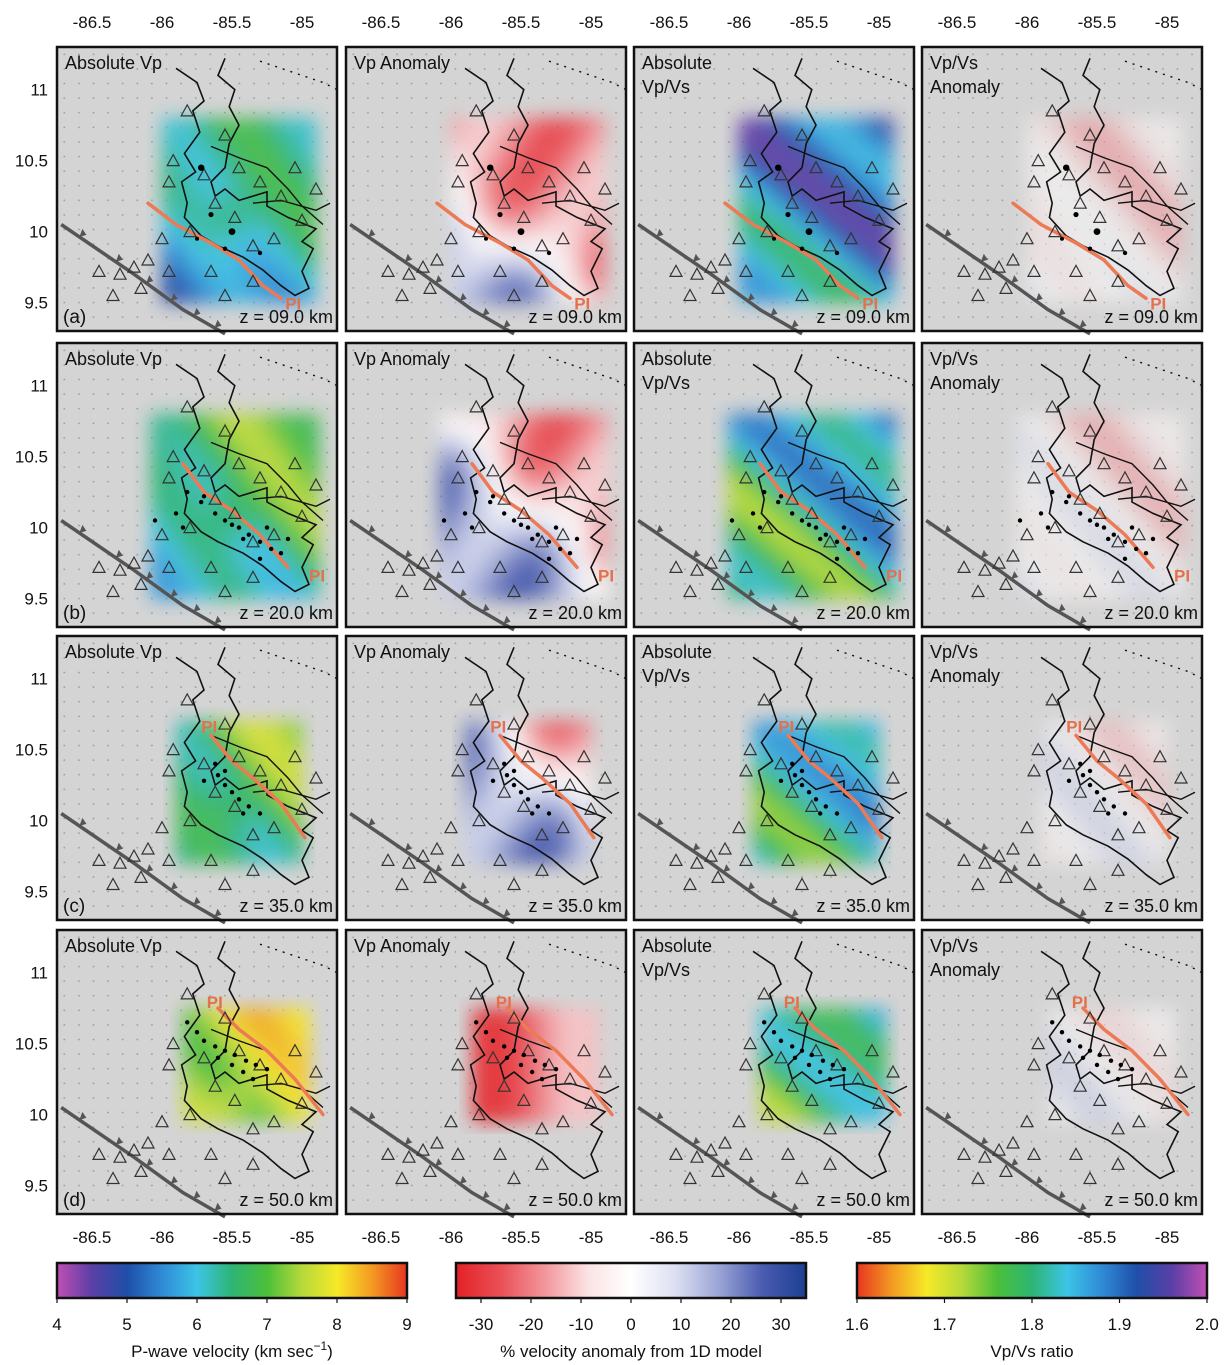  What do you see at coordinates (36, 599) in the screenshot?
I see `y-tick-label: 9.5` at bounding box center [36, 599].